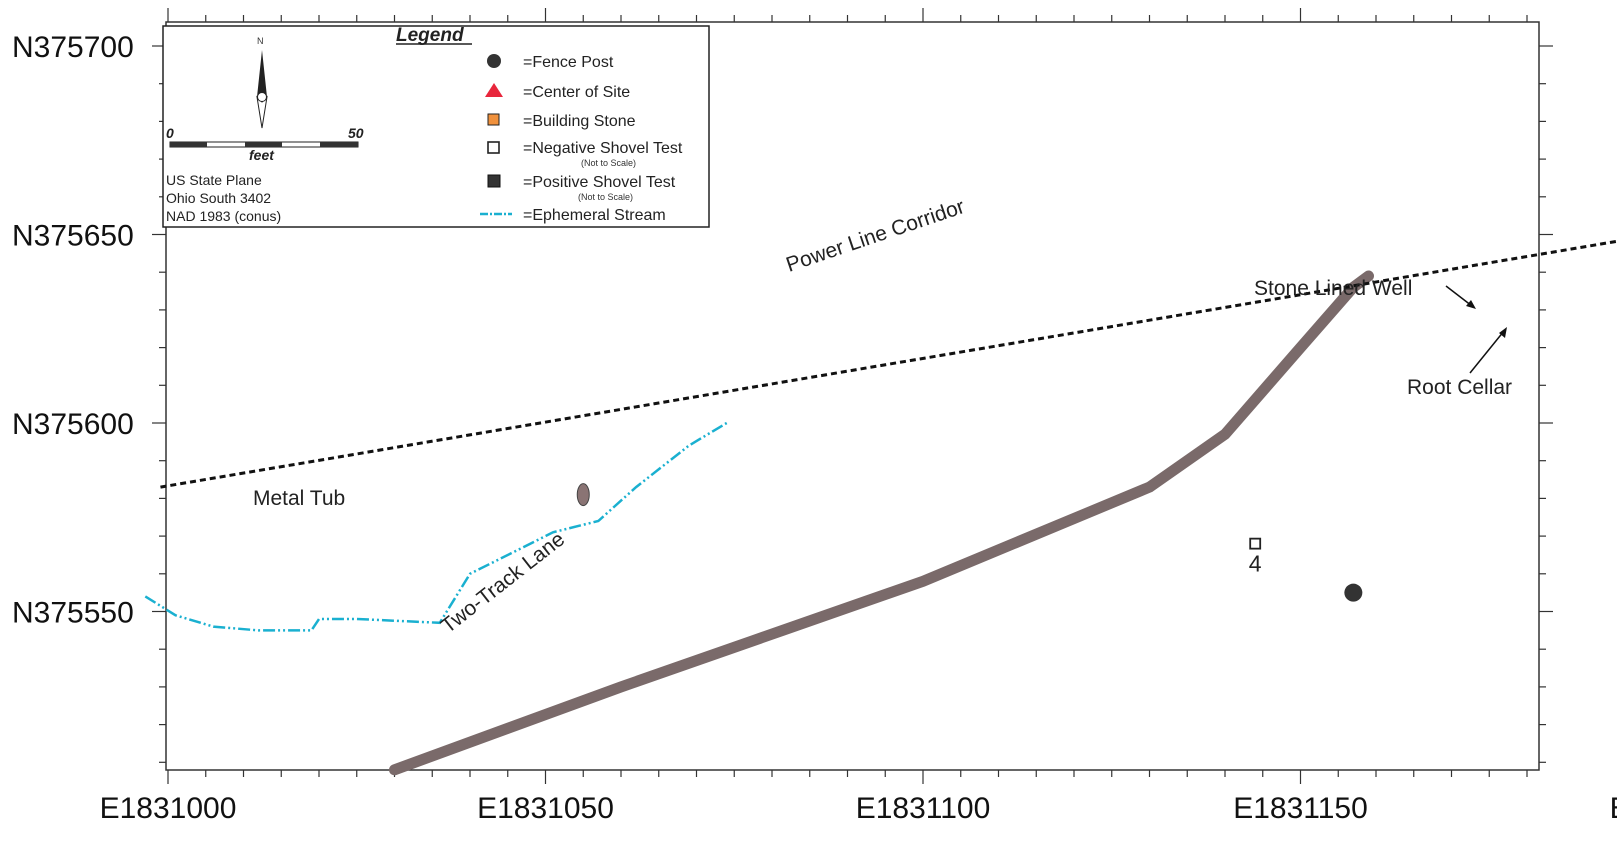 This screenshot has width=1617, height=851. I want to click on legend-title: Legend, so click(430, 35).